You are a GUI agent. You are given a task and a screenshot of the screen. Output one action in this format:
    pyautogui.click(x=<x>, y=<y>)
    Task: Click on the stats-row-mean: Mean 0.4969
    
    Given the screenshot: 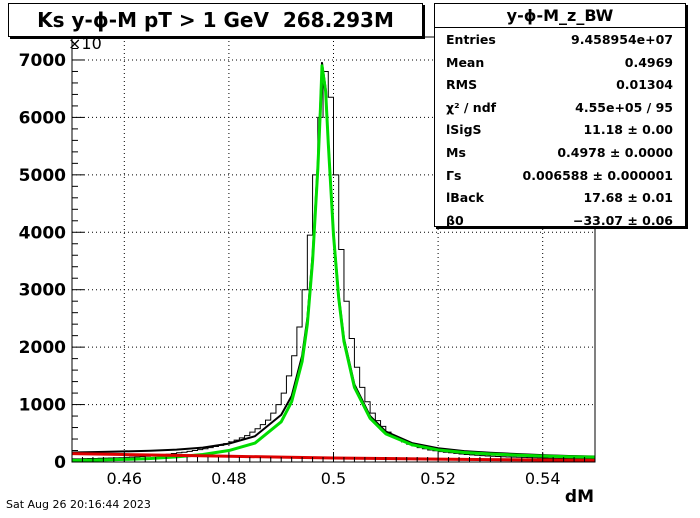 What is the action you would take?
    pyautogui.click(x=560, y=62)
    